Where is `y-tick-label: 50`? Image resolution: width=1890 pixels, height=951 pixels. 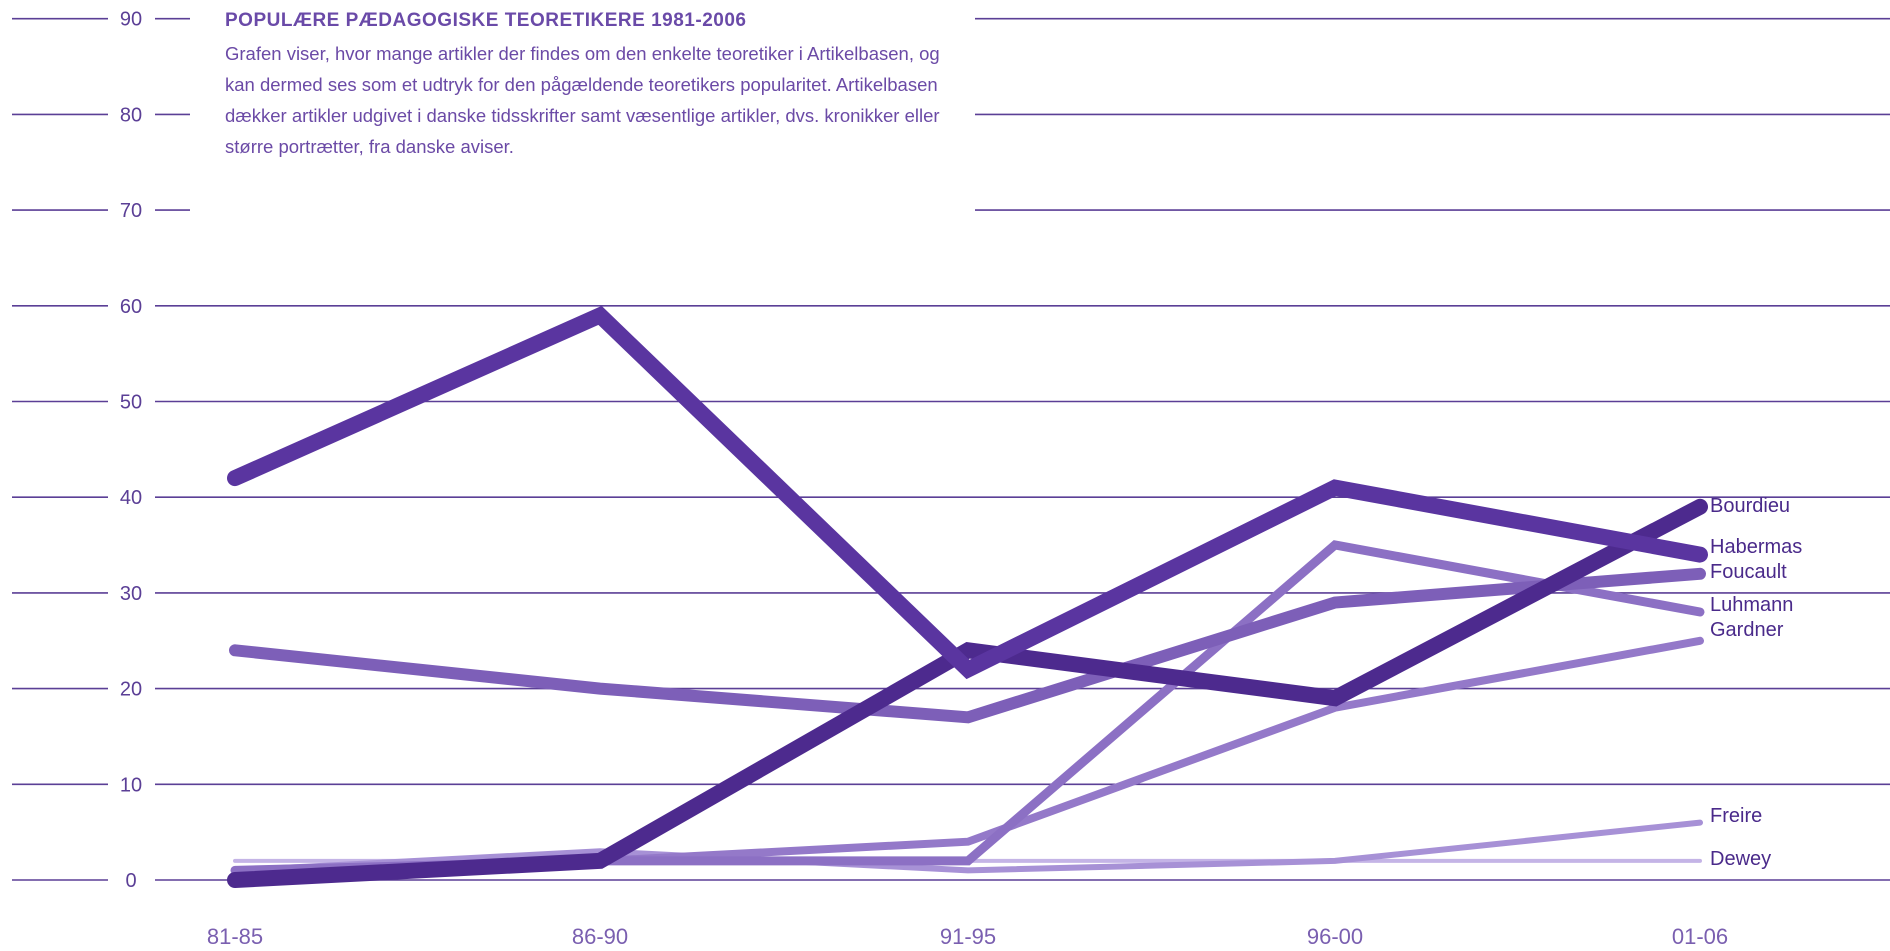
y-tick-label: 50 is located at coordinates (131, 403).